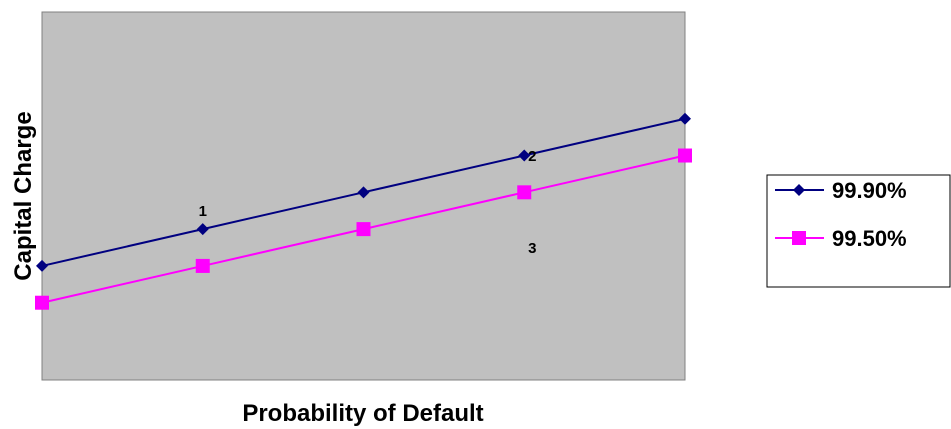 The height and width of the screenshot is (429, 951). Describe the element at coordinates (23, 195) in the screenshot. I see `y-axis-title: Capital Charge` at that location.